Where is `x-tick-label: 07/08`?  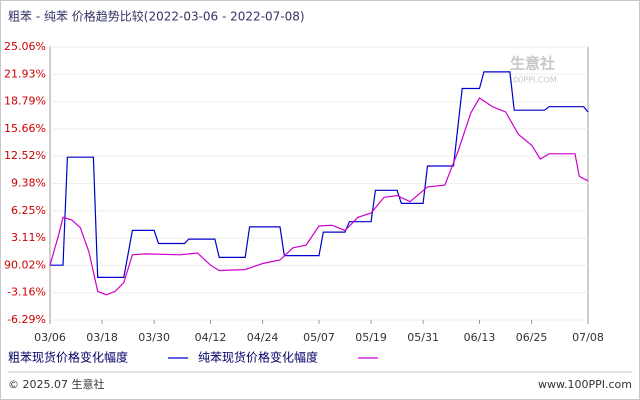
x-tick-label: 07/08 is located at coordinates (588, 337).